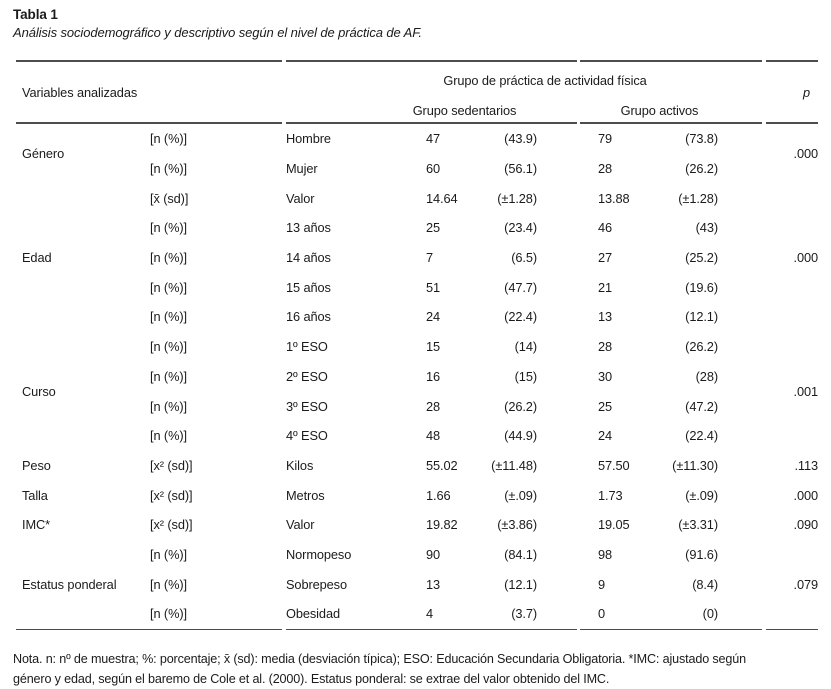 The height and width of the screenshot is (689, 831). What do you see at coordinates (716, 614) in the screenshot?
I see `value-pct-activos: (0)` at bounding box center [716, 614].